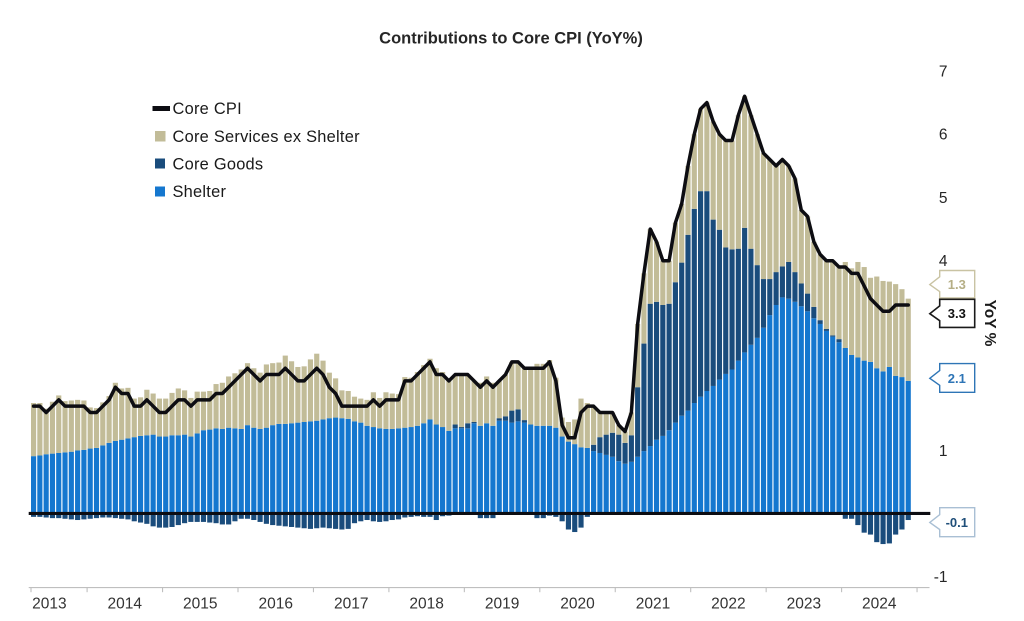 The height and width of the screenshot is (621, 1024). I want to click on svg-text: -0.1, so click(957, 522).